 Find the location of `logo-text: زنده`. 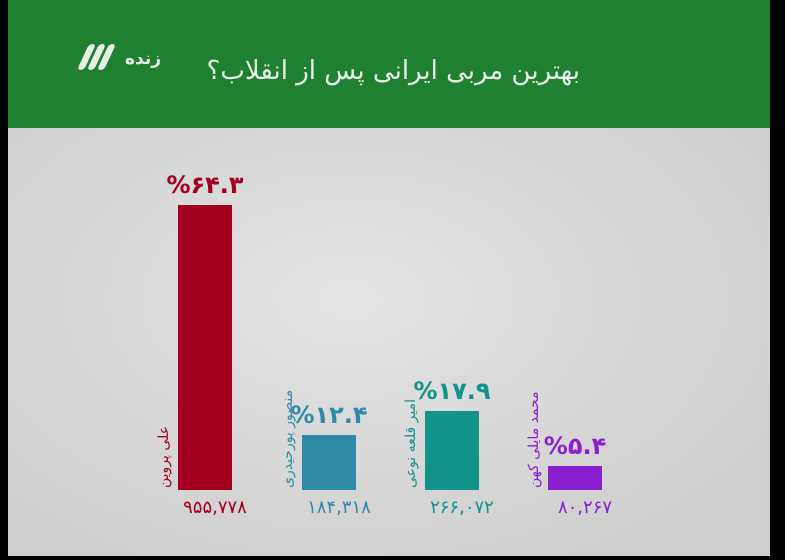

logo-text: زنده is located at coordinates (143, 59).